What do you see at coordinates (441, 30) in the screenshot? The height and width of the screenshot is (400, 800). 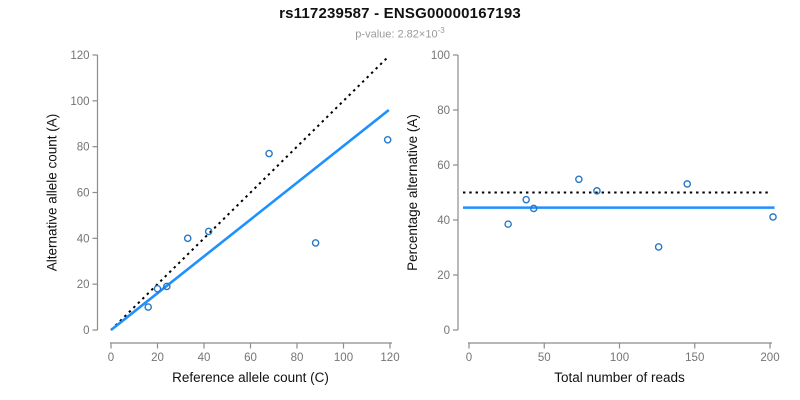 I see `p-value-exponent: -3` at bounding box center [441, 30].